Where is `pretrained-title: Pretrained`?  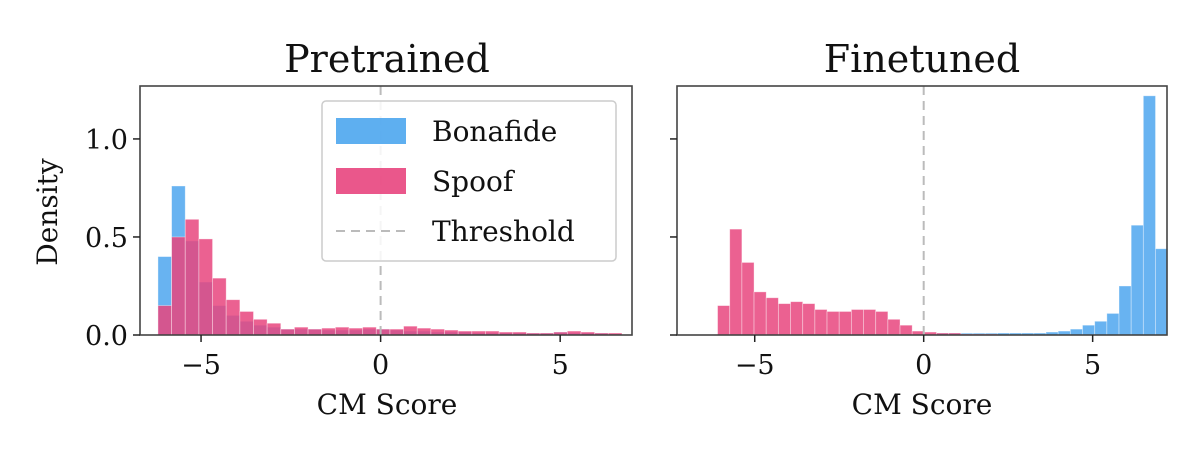 pretrained-title: Pretrained is located at coordinates (387, 59).